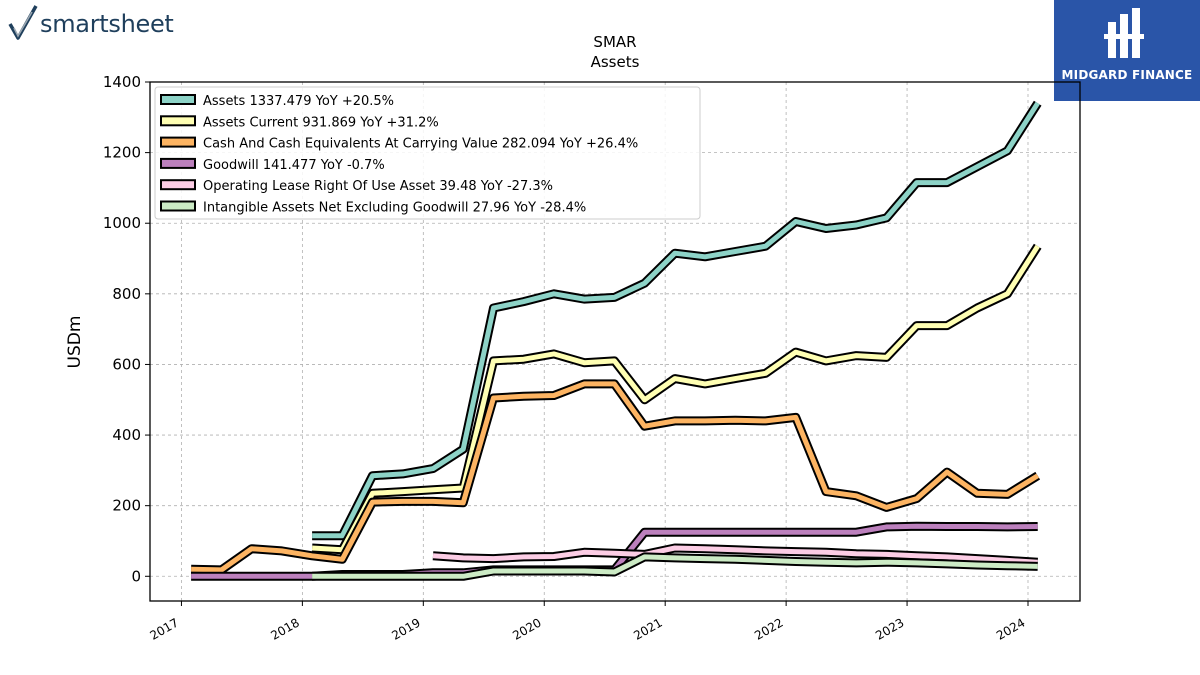  What do you see at coordinates (126, 329) in the screenshot?
I see `y-axis-ticks: 0 200 400 600 800 1000 1200 1400` at bounding box center [126, 329].